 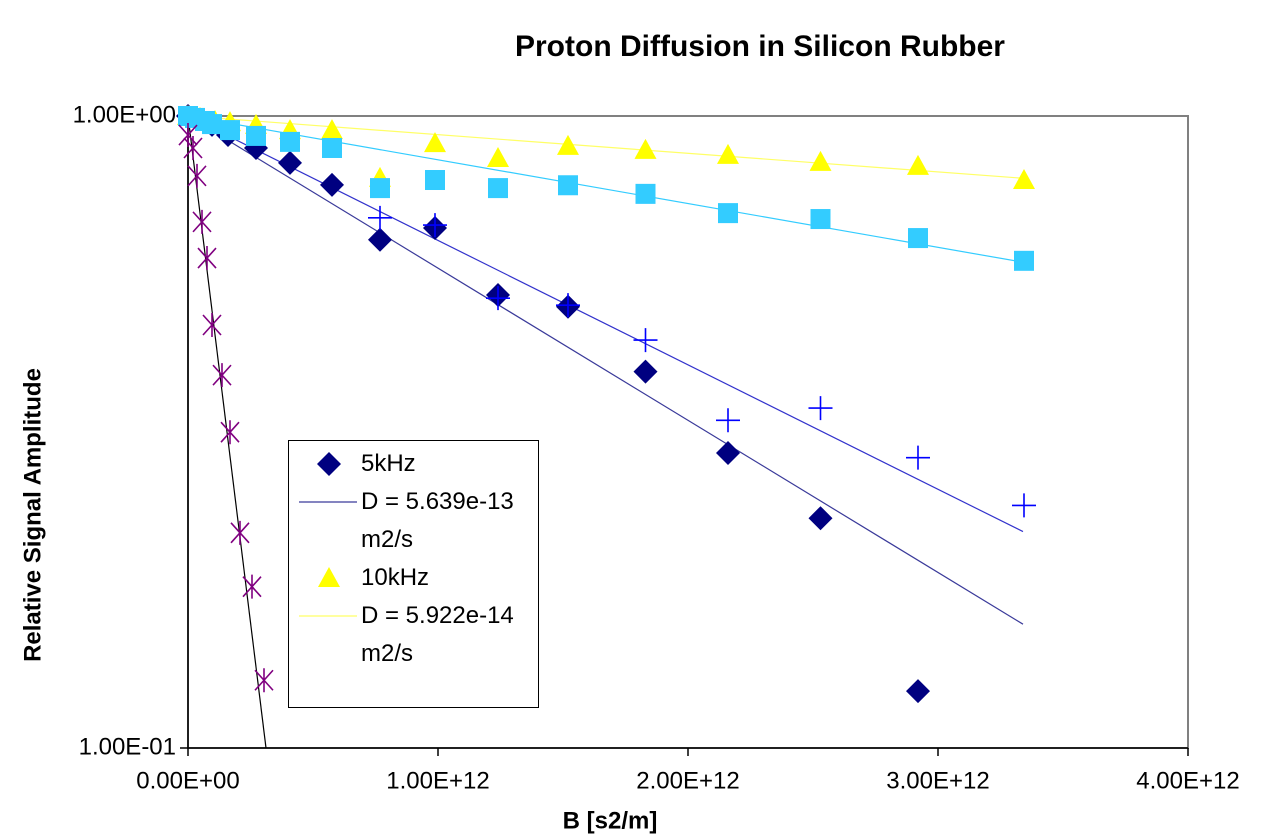 What do you see at coordinates (937, 780) in the screenshot?
I see `x-tick-label: 3.00E+12` at bounding box center [937, 780].